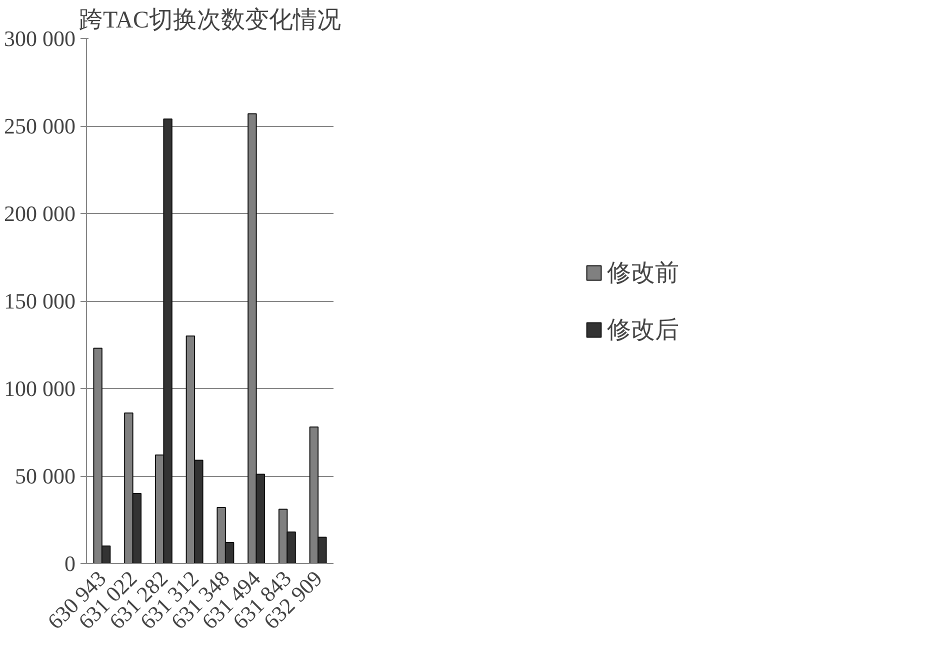 This screenshot has width=935, height=653. Describe the element at coordinates (40, 213) in the screenshot. I see `y-tick-label: 200 000` at that location.